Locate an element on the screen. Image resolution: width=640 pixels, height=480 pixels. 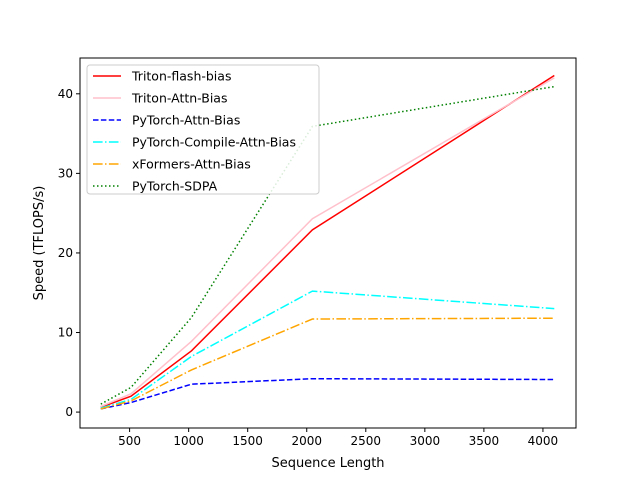
x-tick-label: 3000 is located at coordinates (425, 441).